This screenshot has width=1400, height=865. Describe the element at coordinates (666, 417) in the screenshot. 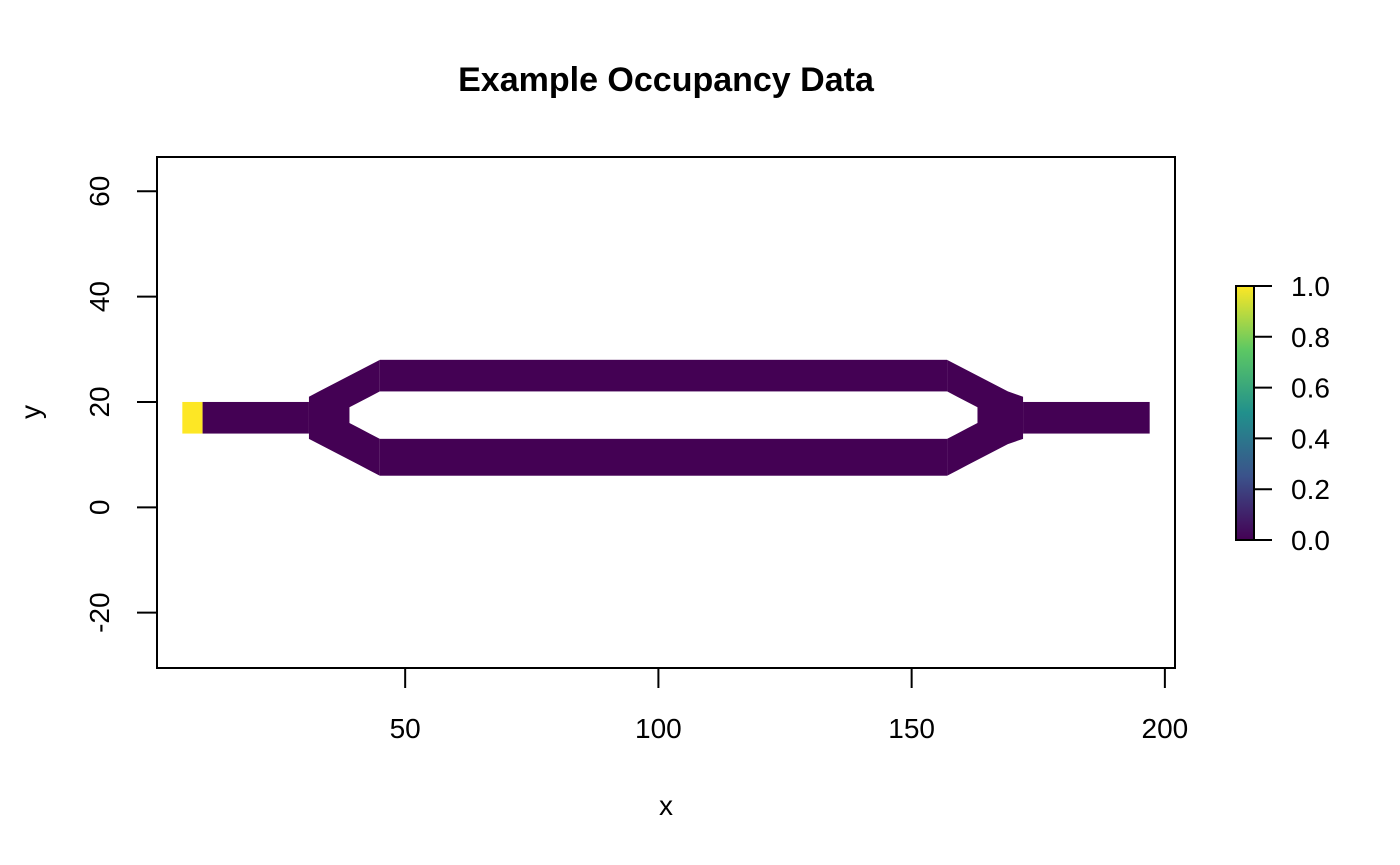

I see `heatmap-cells` at that location.